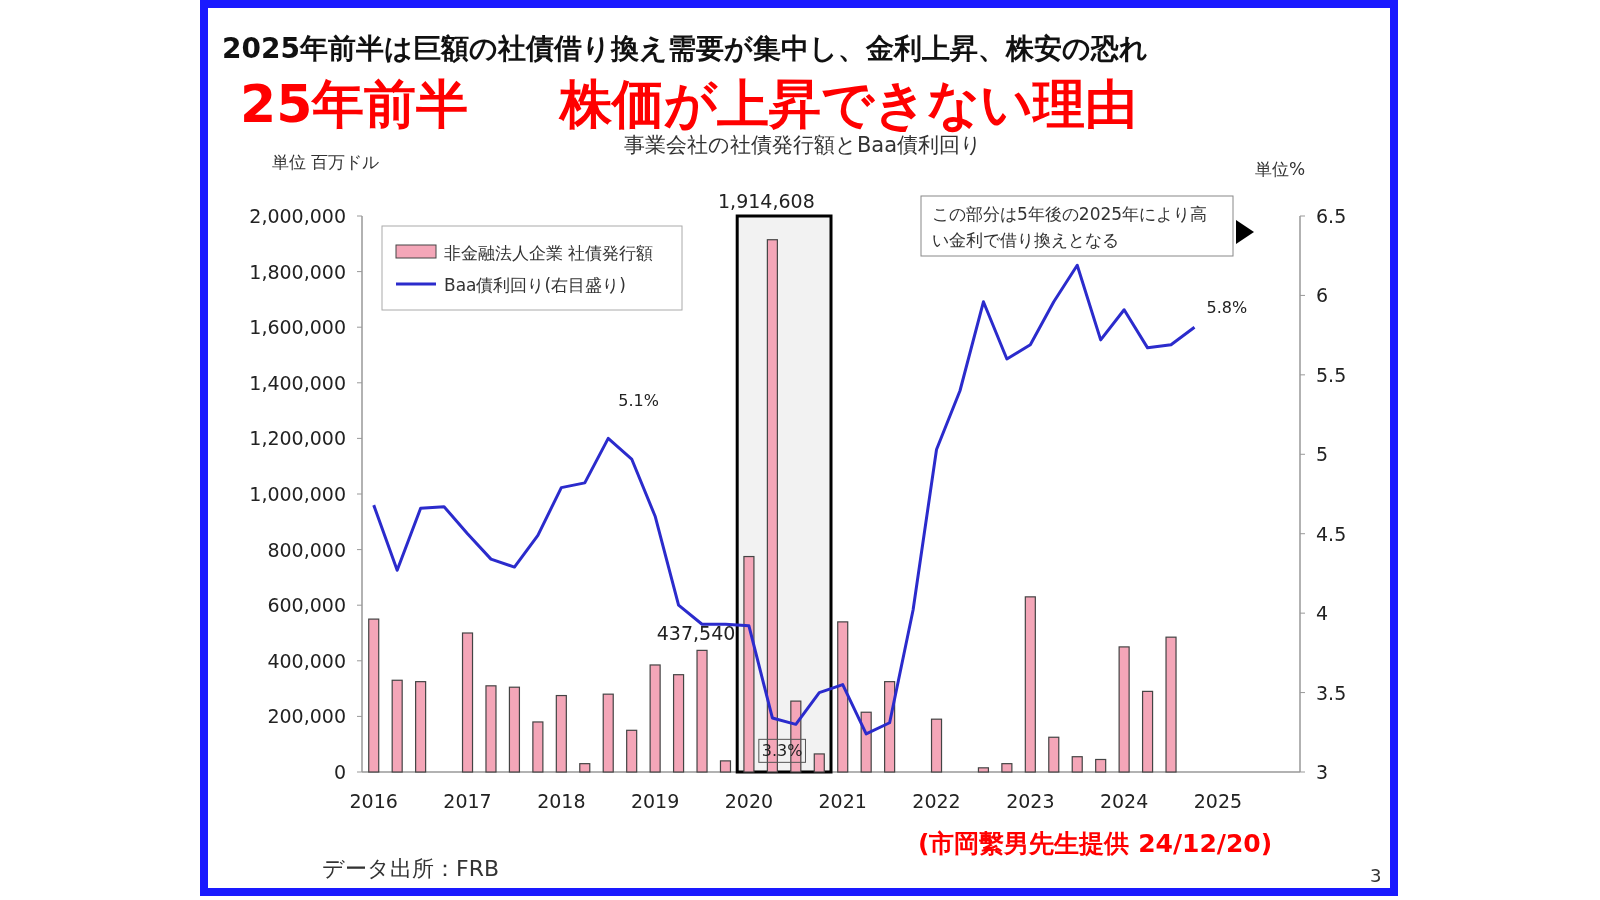  Describe the element at coordinates (561, 801) in the screenshot. I see `x-tick-label: 2018` at that location.